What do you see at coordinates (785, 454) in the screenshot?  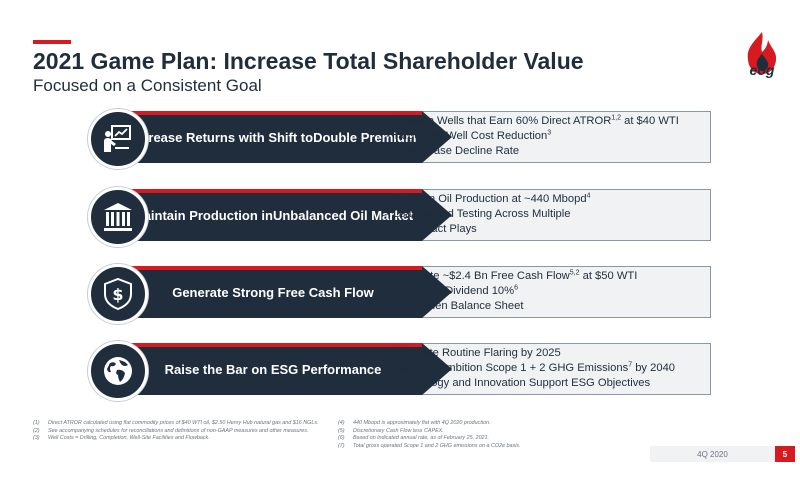 I see `page-number: 5` at bounding box center [785, 454].